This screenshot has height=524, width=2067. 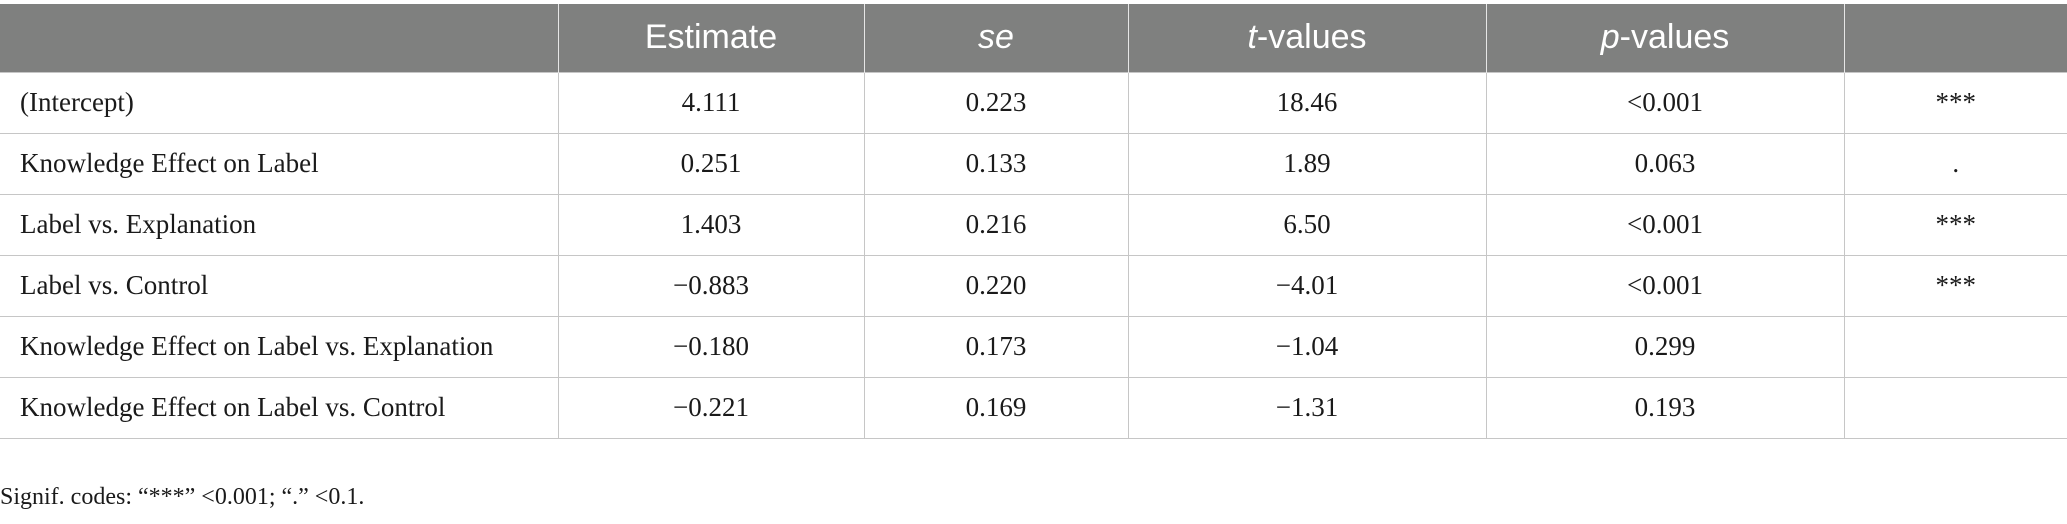 I want to click on row-label: Knowledge Effect on Label vs. Control, so click(x=279, y=407).